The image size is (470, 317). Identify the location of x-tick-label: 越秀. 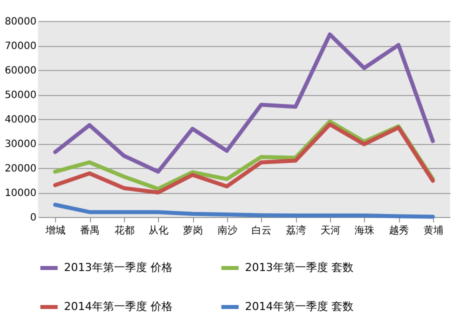
(399, 230).